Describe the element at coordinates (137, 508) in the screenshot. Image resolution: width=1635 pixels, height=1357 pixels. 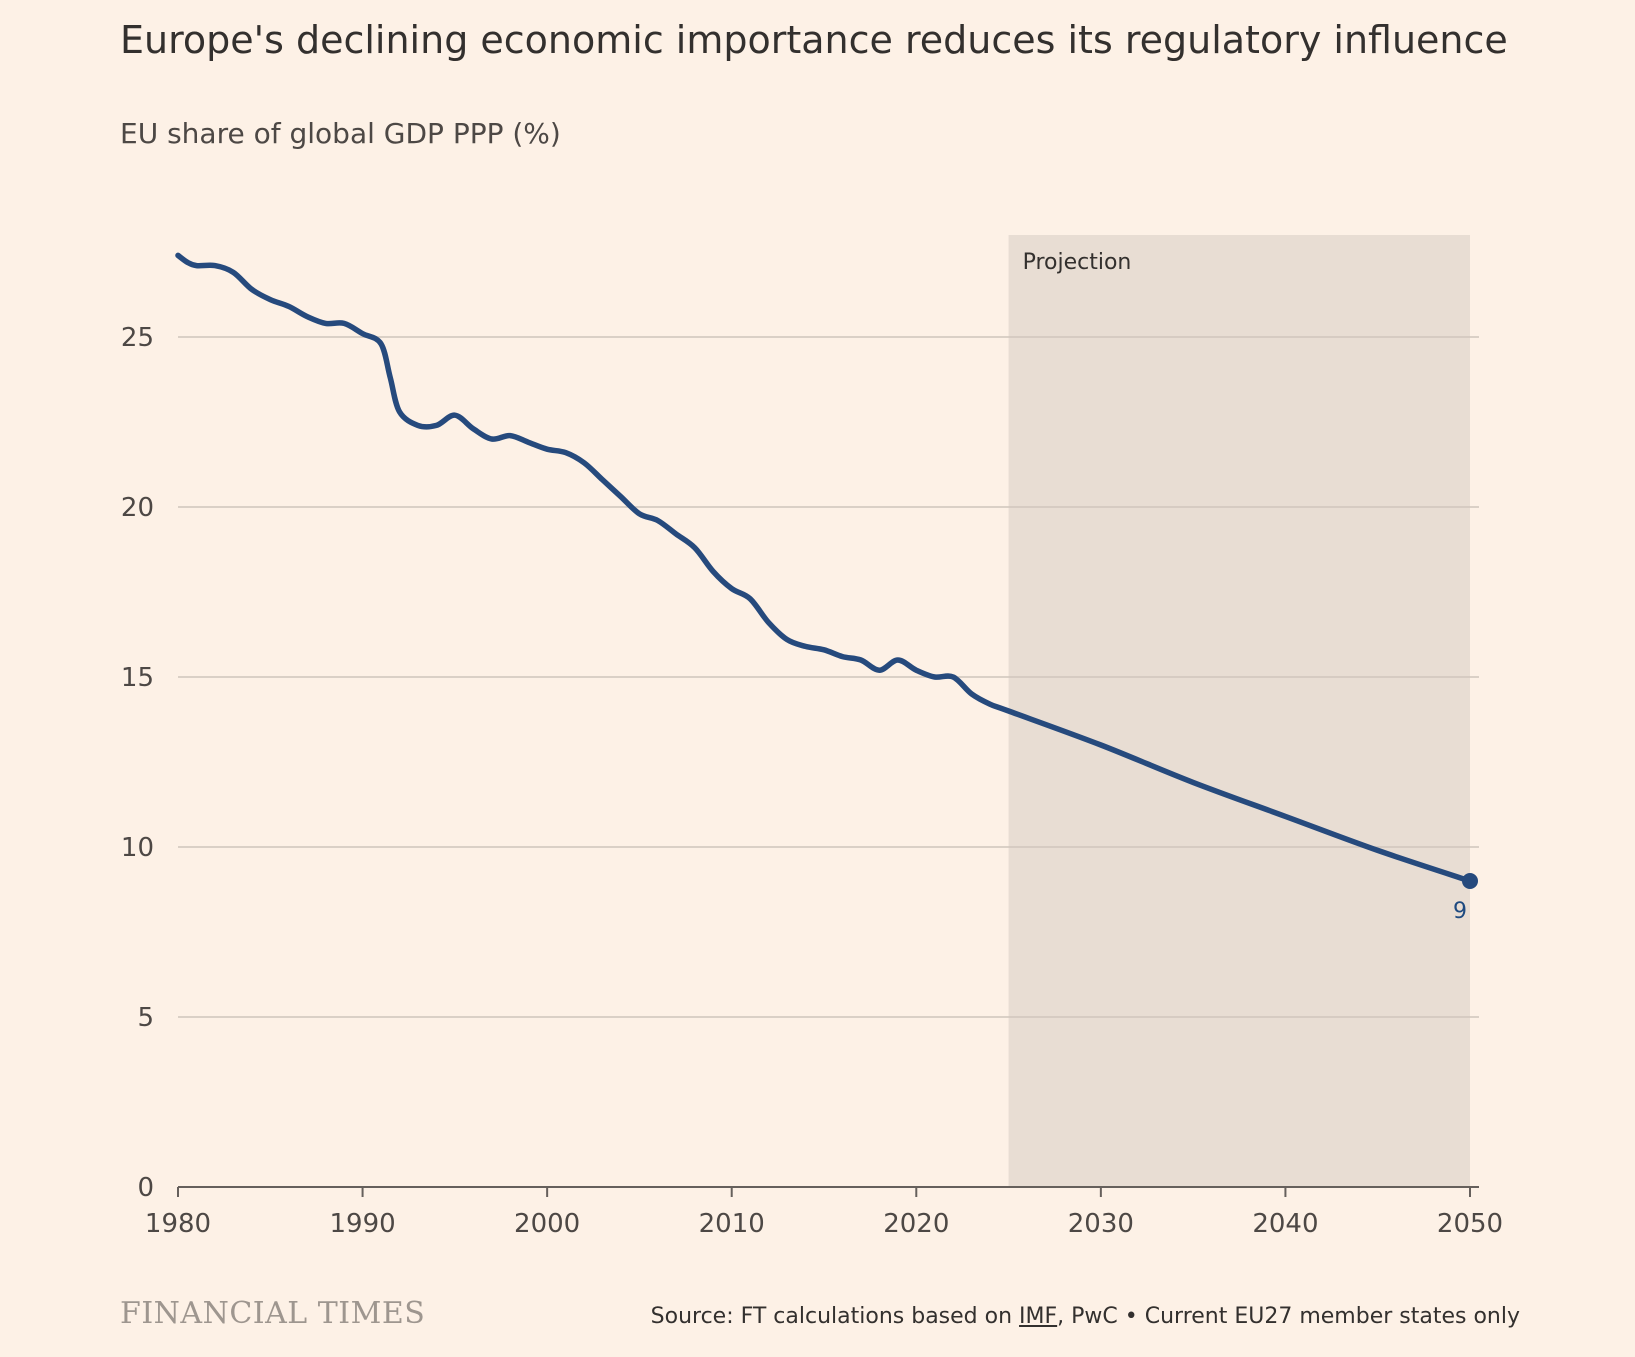
I see `y-tick-label: 20` at that location.